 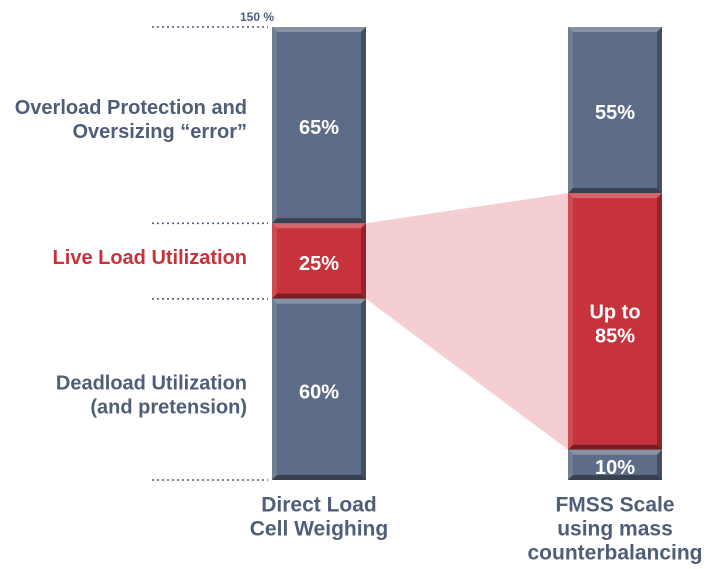 I want to click on segment-label: Up to 85%, so click(x=614, y=324).